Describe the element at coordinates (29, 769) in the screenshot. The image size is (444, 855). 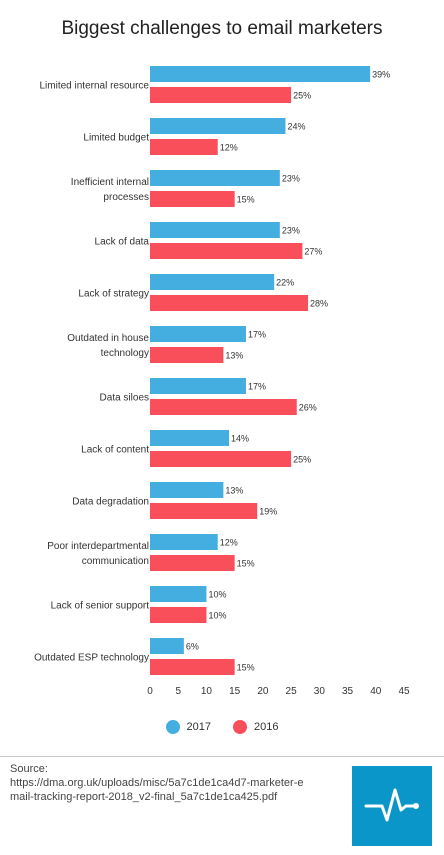
I see `source-label: Source:` at that location.